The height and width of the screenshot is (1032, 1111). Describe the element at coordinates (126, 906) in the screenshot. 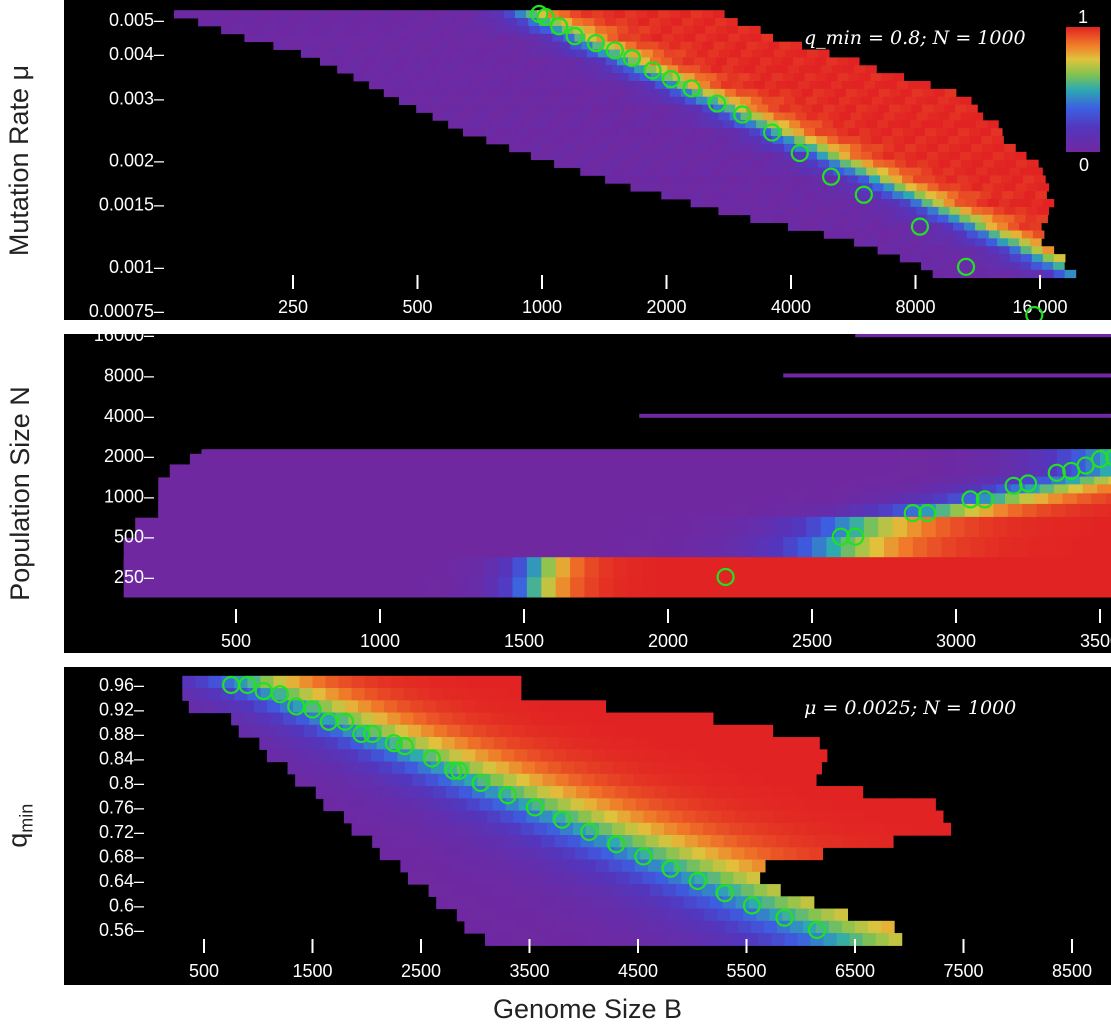

I see `y-tick-label: 0.6–` at that location.